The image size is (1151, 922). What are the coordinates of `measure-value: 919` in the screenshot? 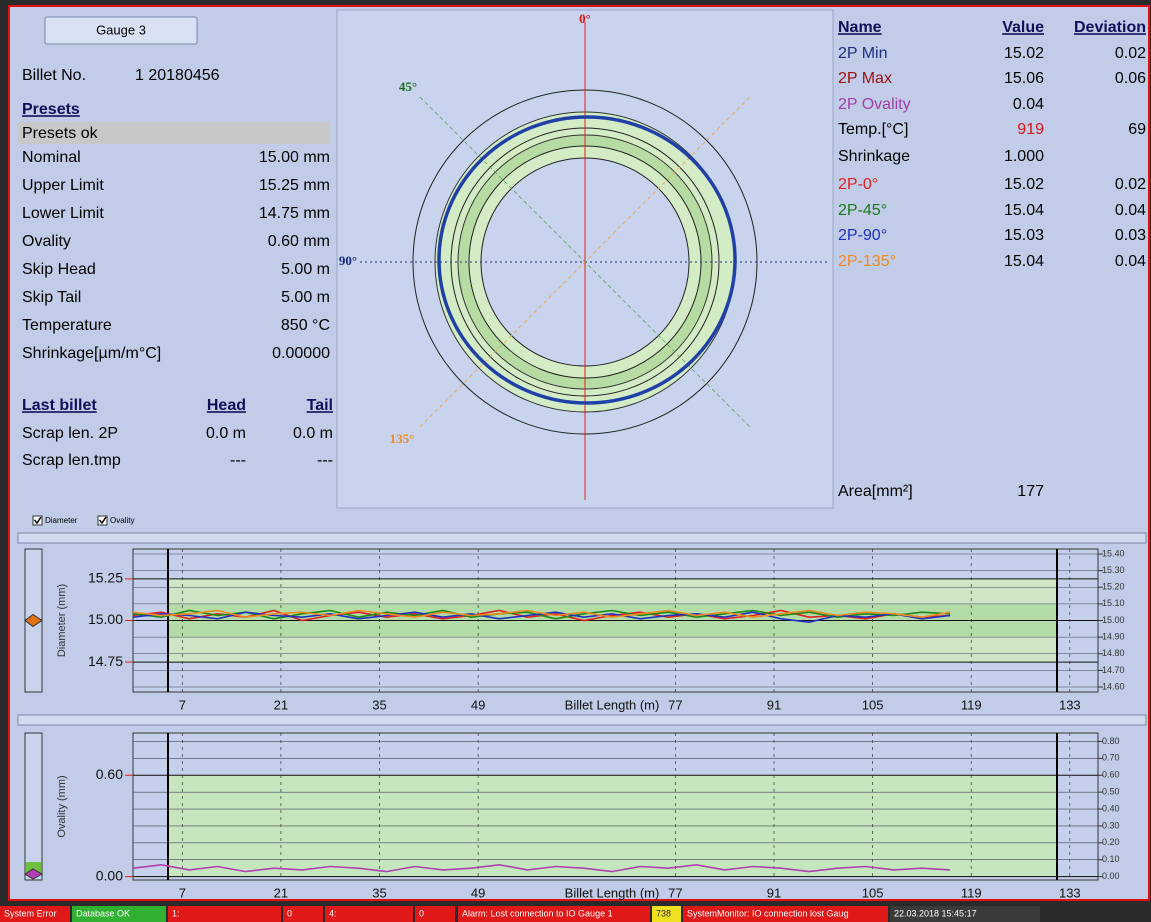 It's located at (1030, 129).